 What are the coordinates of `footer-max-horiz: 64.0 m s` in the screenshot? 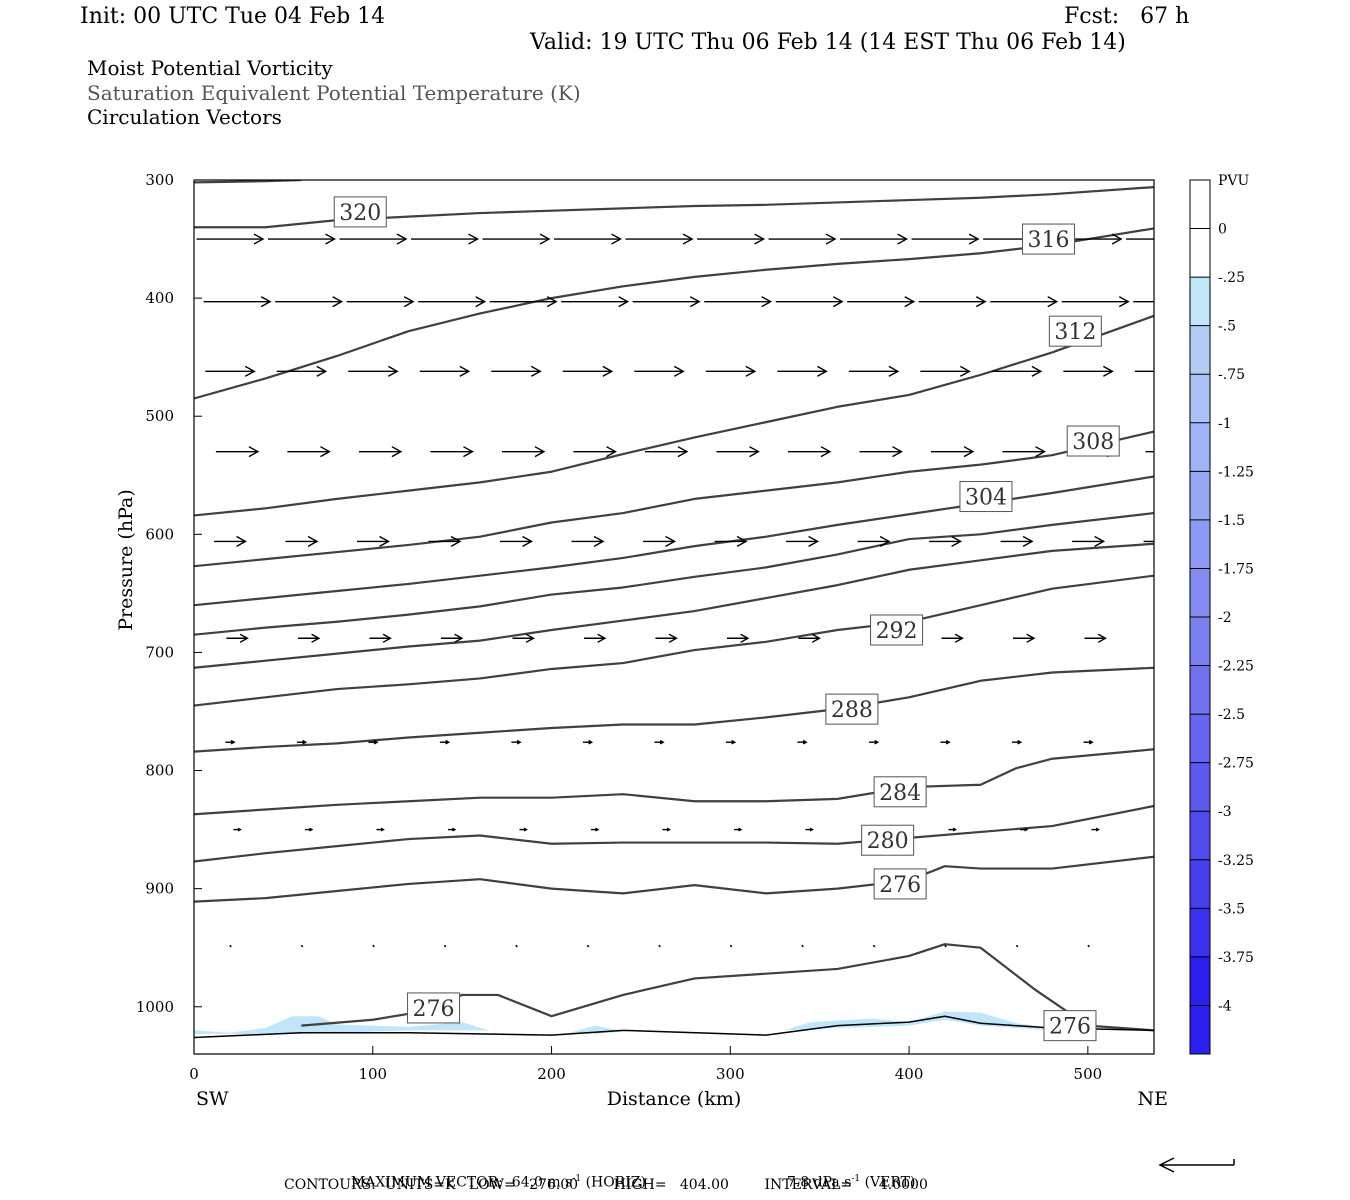 It's located at (542, 1182).